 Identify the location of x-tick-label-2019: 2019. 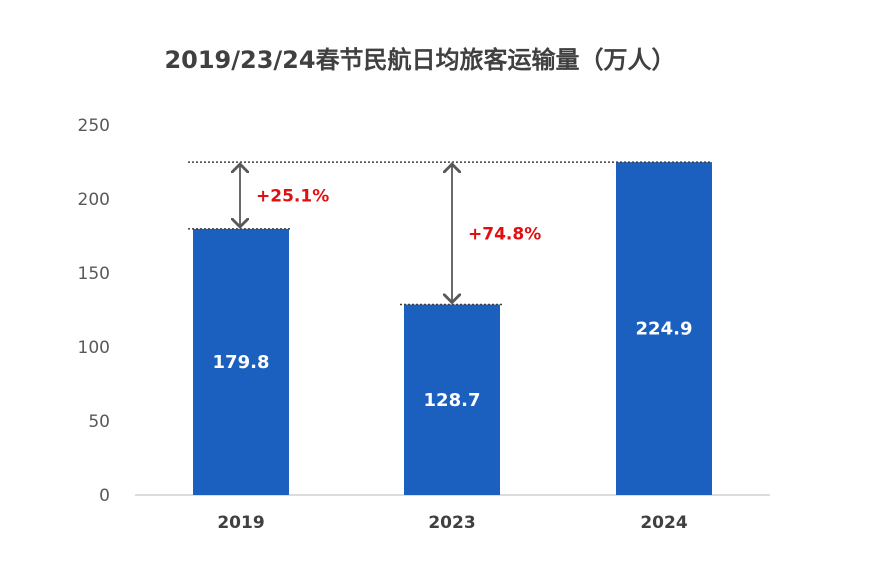
(240, 523).